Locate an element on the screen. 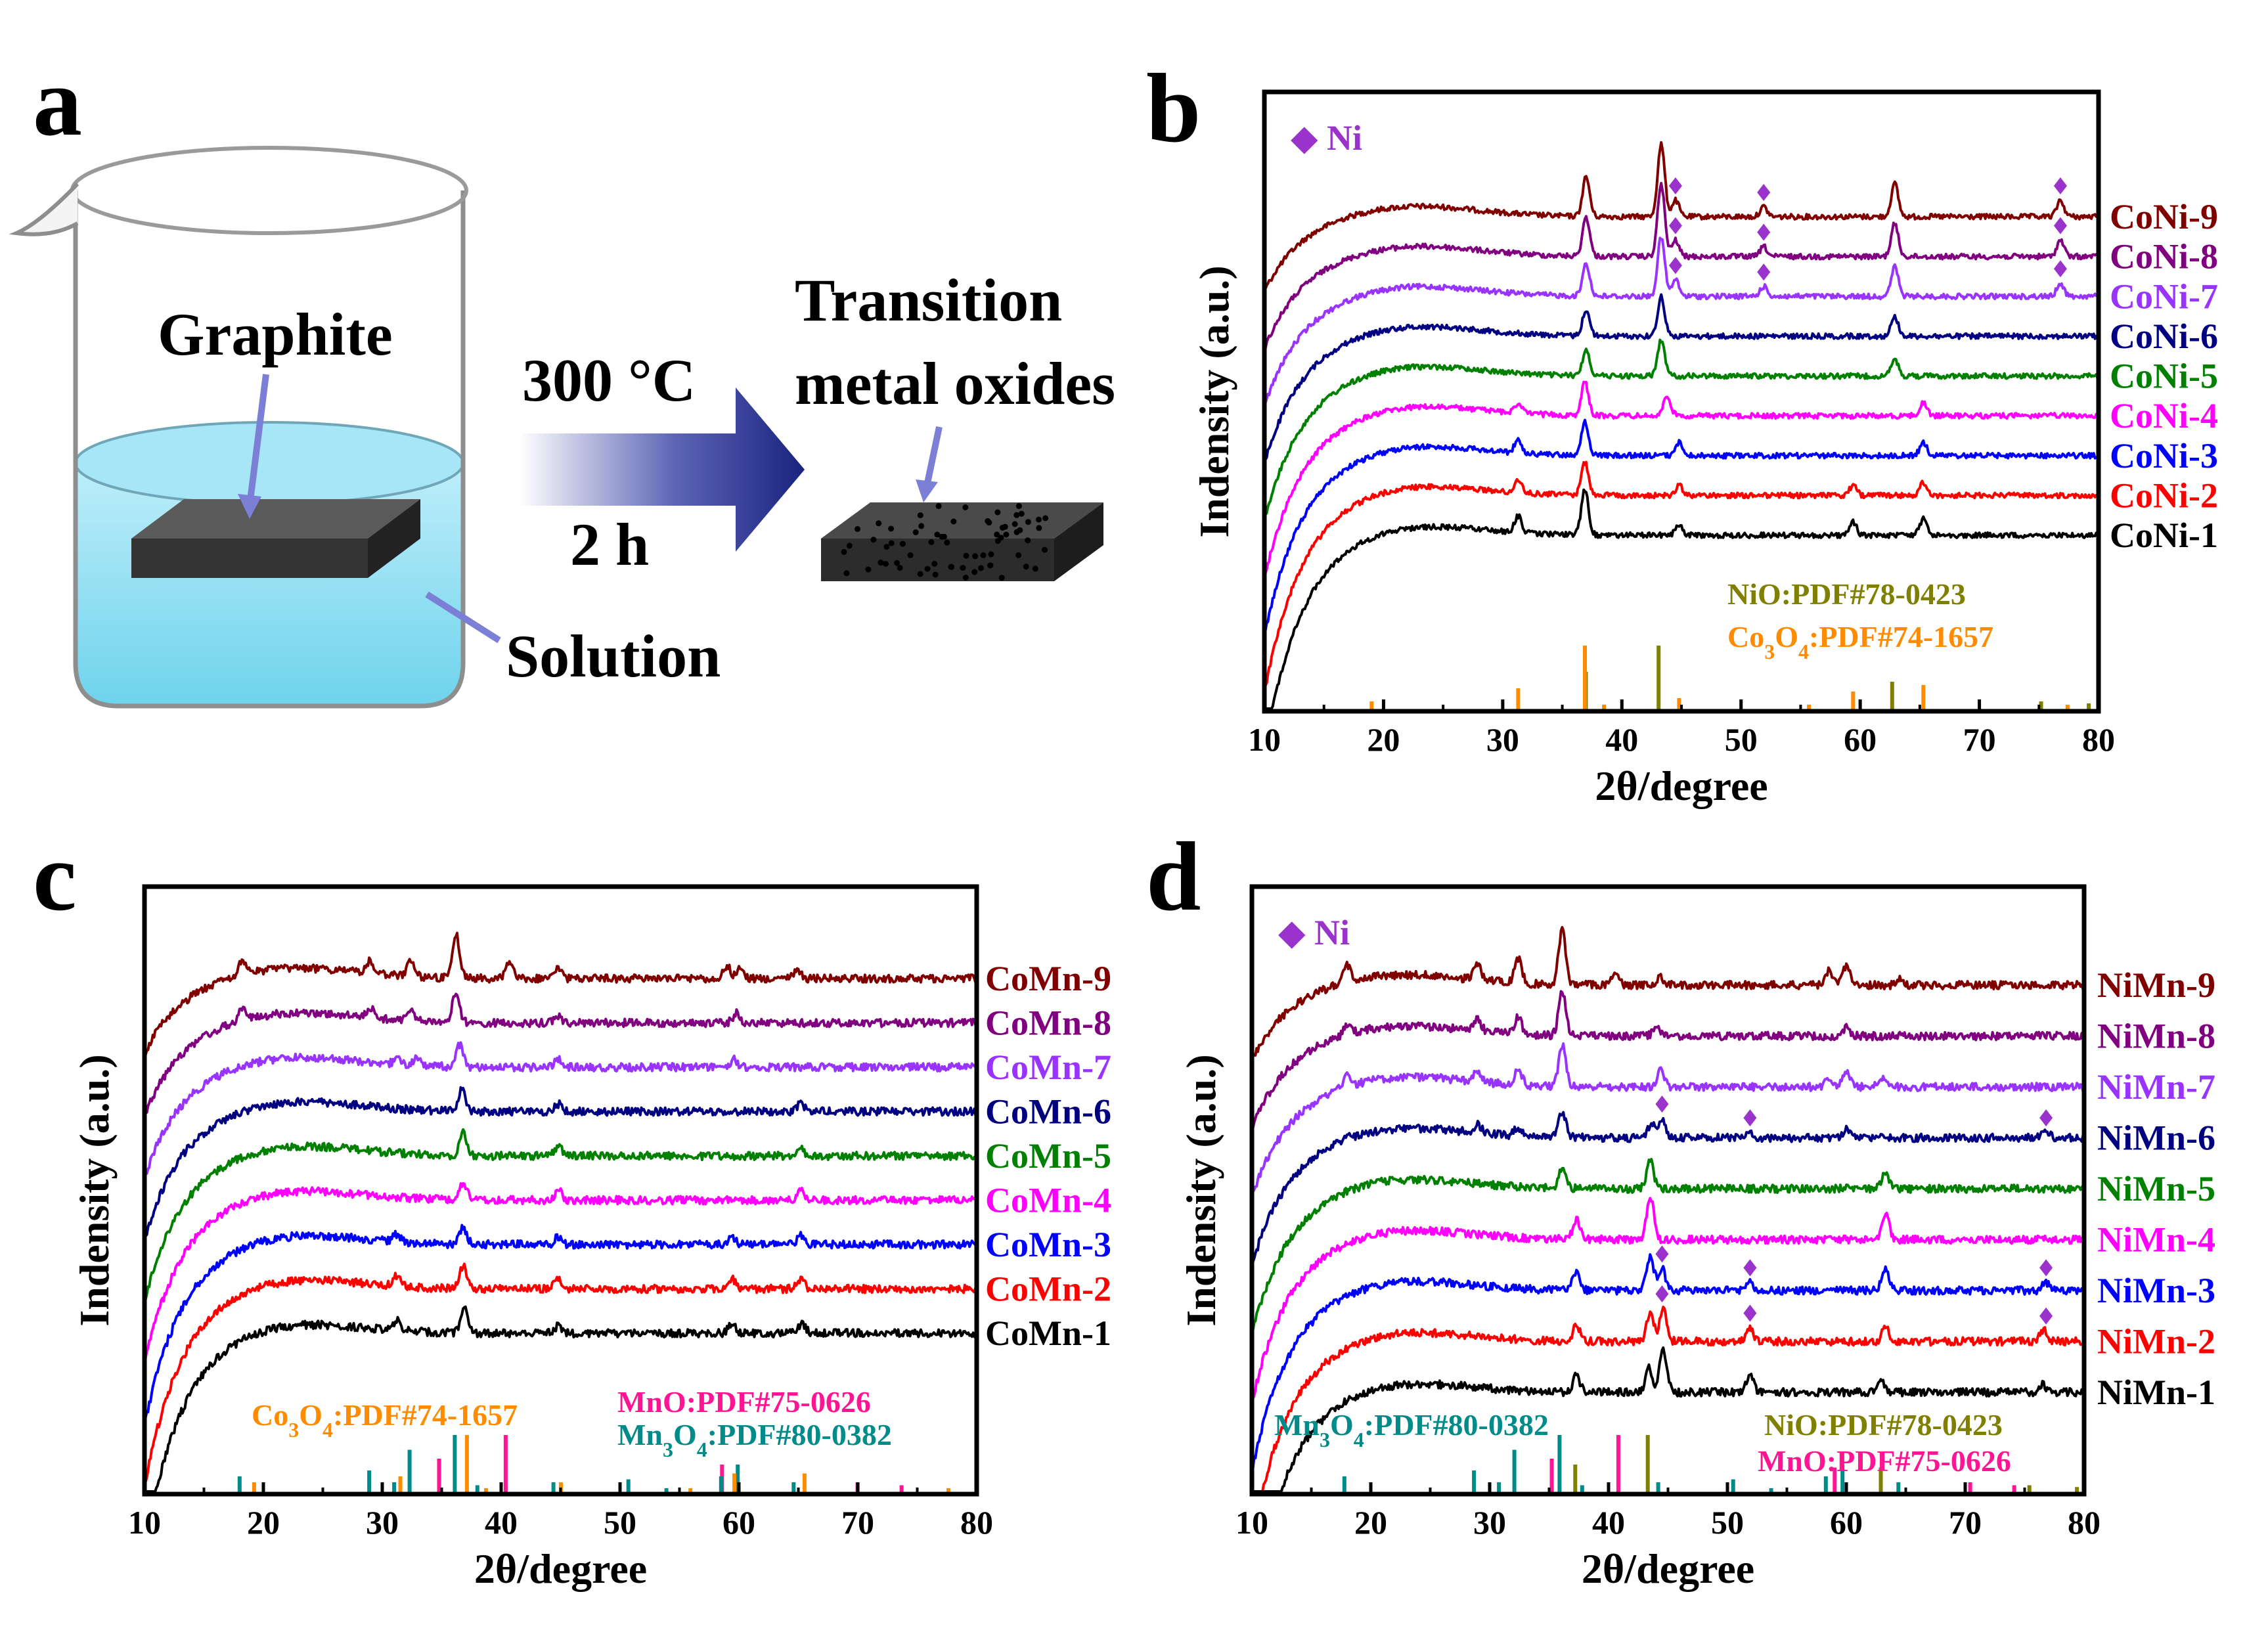  time-label: 2 h is located at coordinates (610, 544).